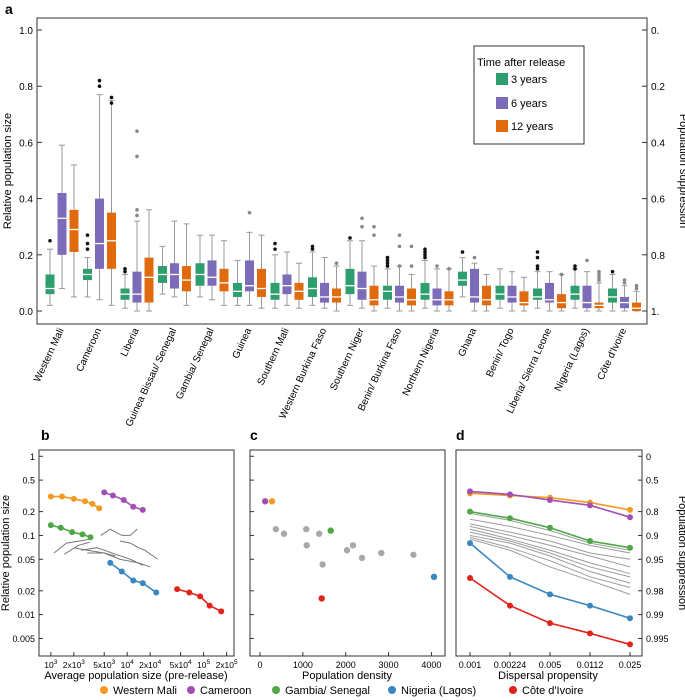 The width and height of the screenshot is (685, 700). What do you see at coordinates (135, 676) in the screenshot?
I see `panel-b-xlabel-text: Average population size (pre-release)` at bounding box center [135, 676].